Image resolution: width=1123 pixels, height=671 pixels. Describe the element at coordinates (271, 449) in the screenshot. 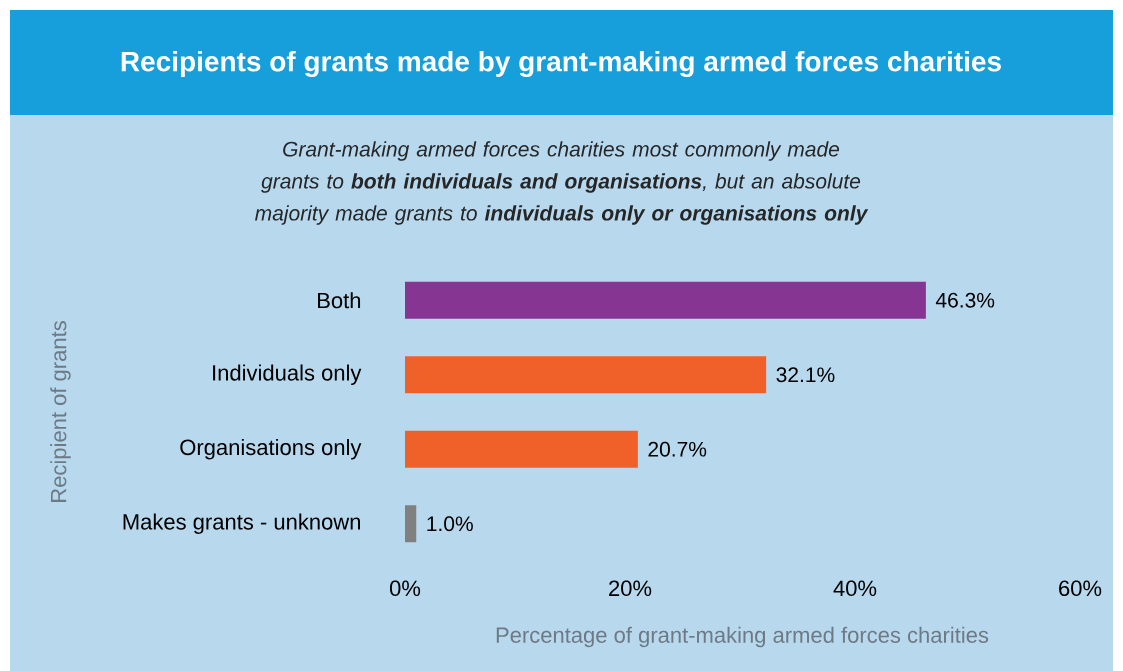

I see `y-tick-label: Organisations only` at that location.